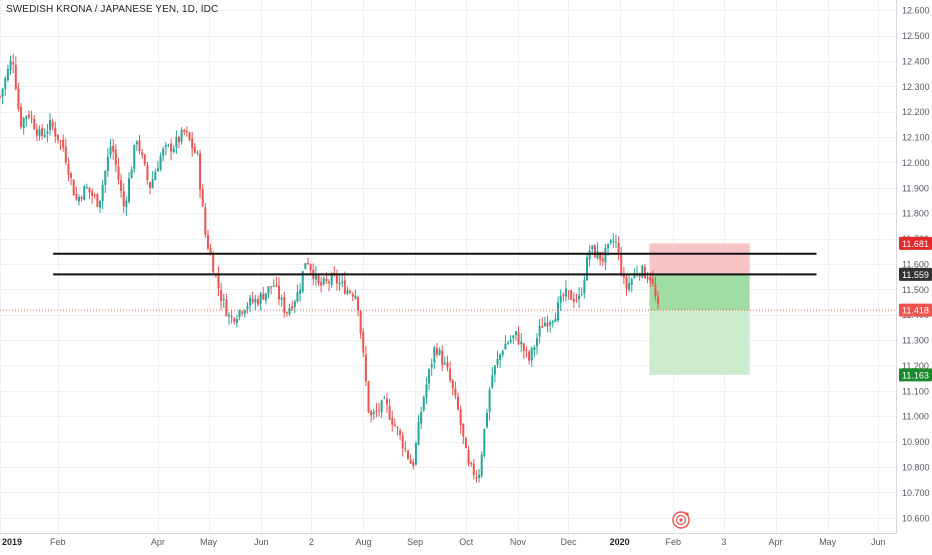 The height and width of the screenshot is (555, 932). I want to click on price-tick-label: 11.300, so click(915, 341).